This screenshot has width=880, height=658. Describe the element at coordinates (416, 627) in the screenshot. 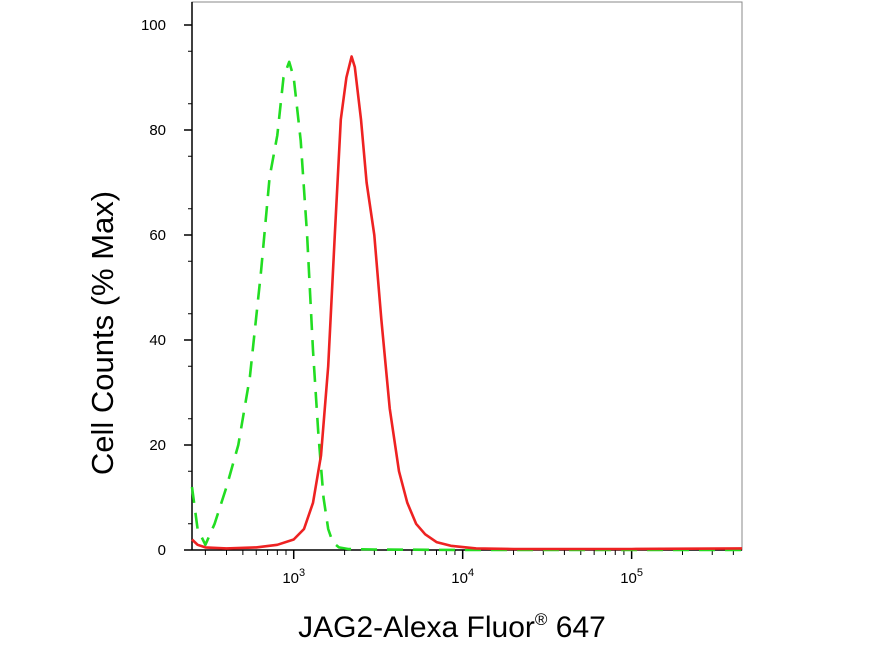

I see `x-axis-title-main: JAG2-Alexa Fluor` at that location.